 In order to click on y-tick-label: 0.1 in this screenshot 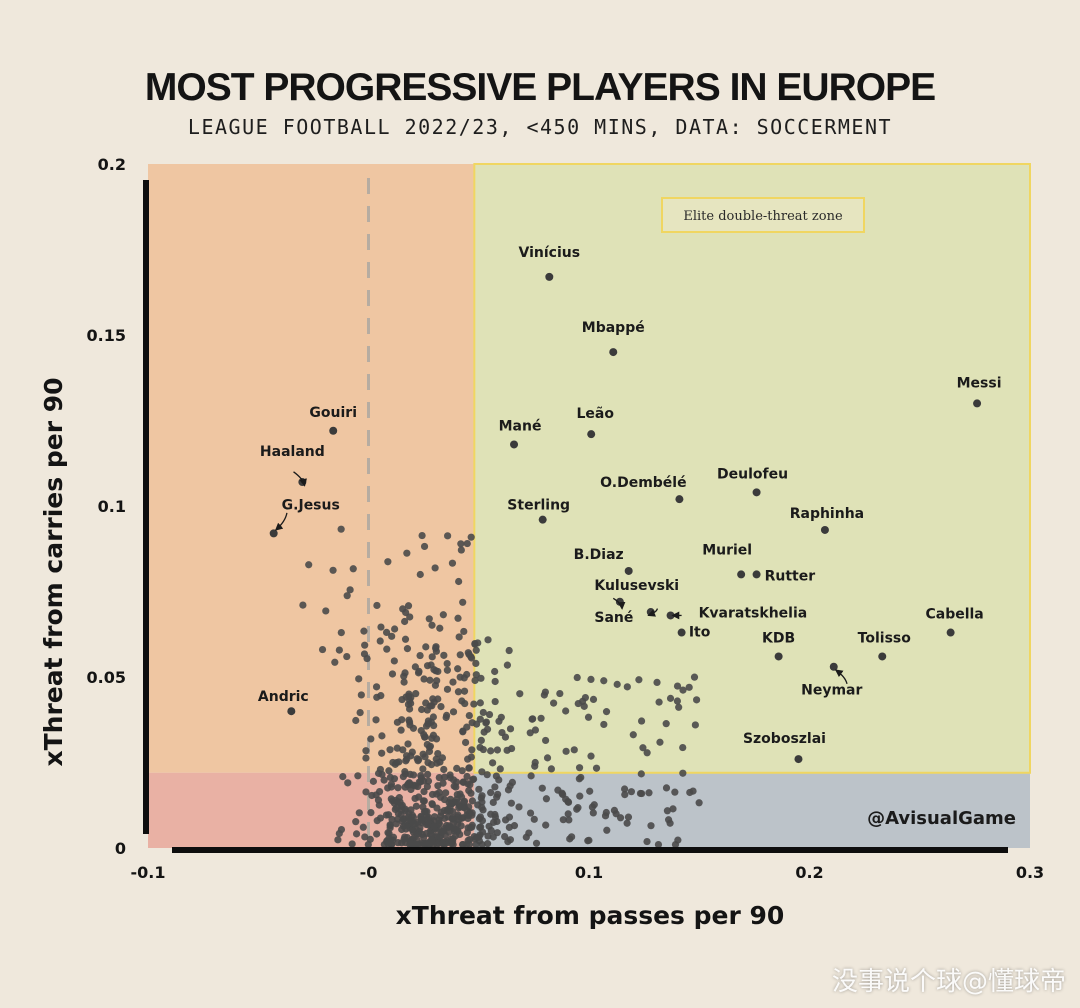, I will do `click(112, 506)`.